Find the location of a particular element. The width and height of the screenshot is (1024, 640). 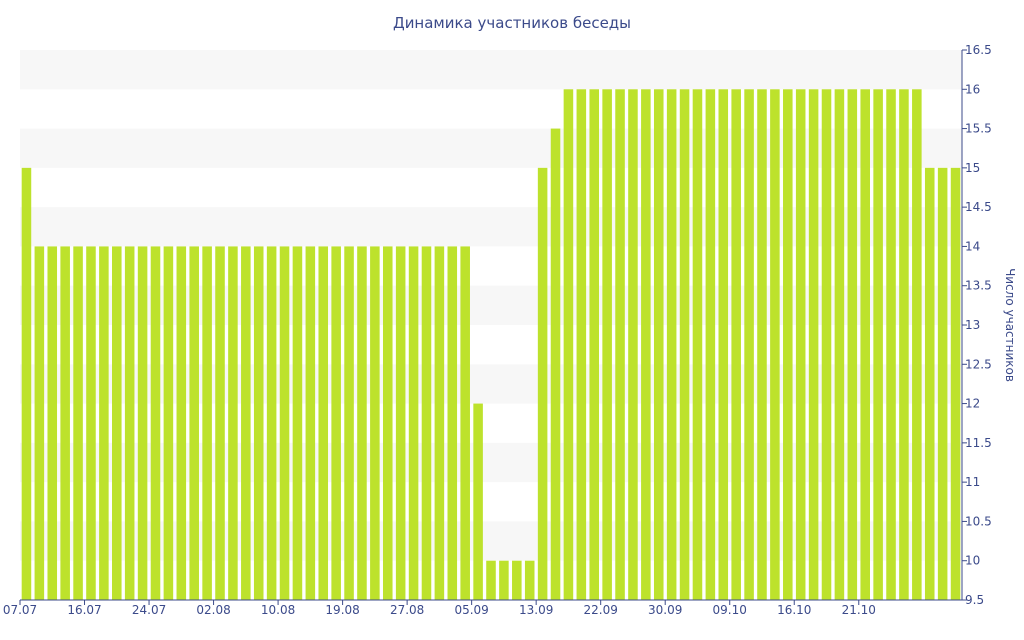

y-tick-label: 12.5 is located at coordinates (978, 364).